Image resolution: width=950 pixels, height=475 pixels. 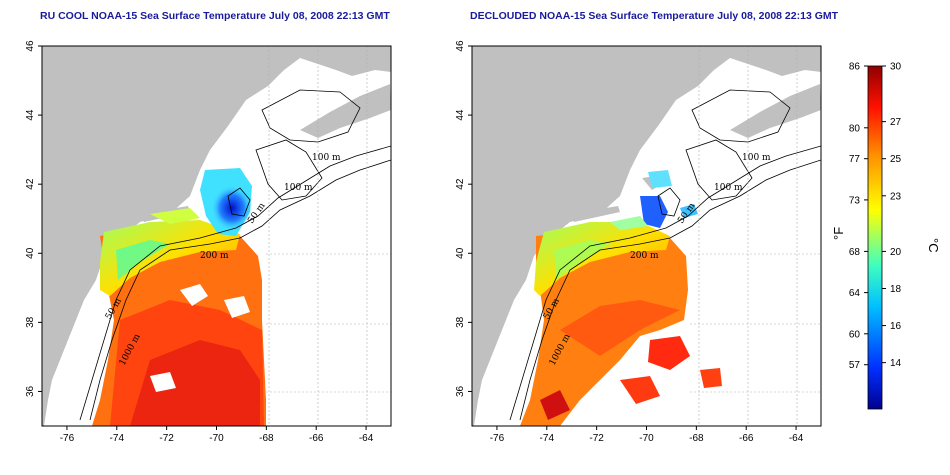 I want to click on fahrenheit-tick-label: 86, so click(x=855, y=67).